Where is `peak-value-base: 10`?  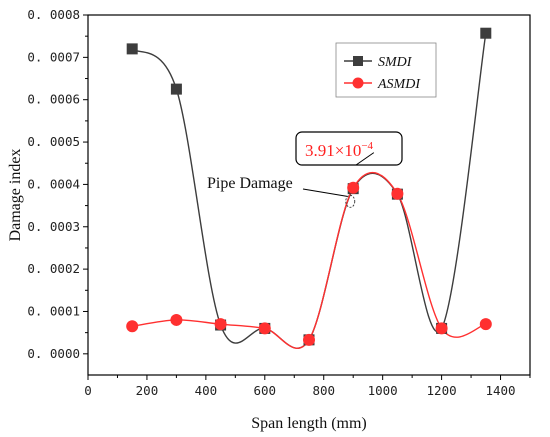 peak-value-base: 10 is located at coordinates (352, 150).